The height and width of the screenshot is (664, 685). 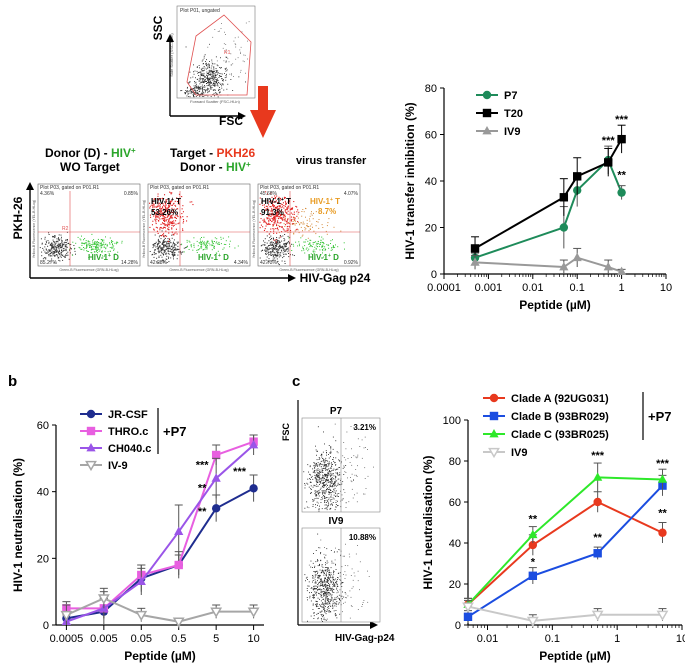 I want to click on scatter-dots, so click(x=215, y=59).